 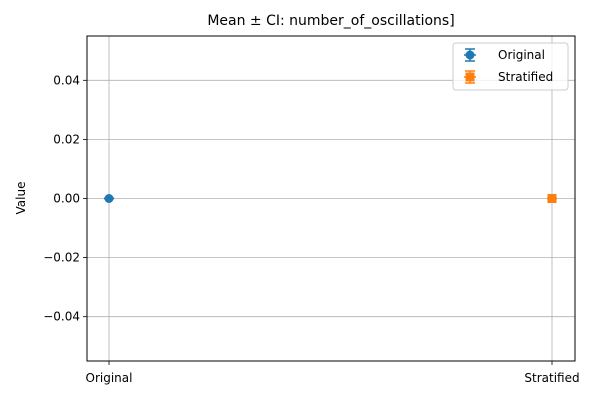 What do you see at coordinates (330, 198) in the screenshot?
I see `data-marks` at bounding box center [330, 198].